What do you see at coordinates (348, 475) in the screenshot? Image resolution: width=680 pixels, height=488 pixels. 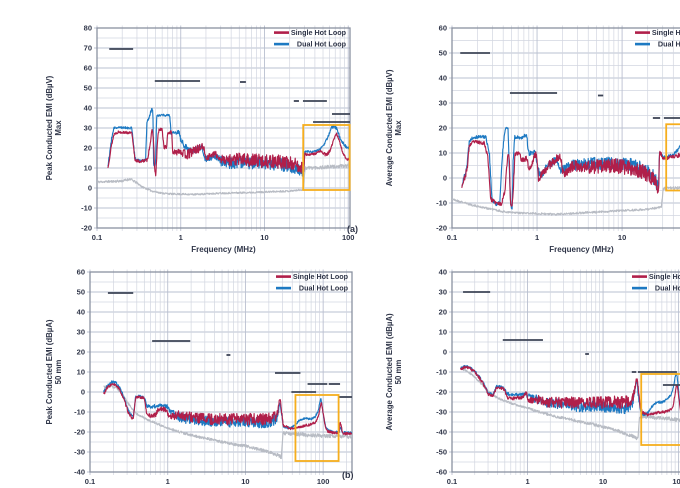 I see `panel-label-b: (b)` at bounding box center [348, 475].